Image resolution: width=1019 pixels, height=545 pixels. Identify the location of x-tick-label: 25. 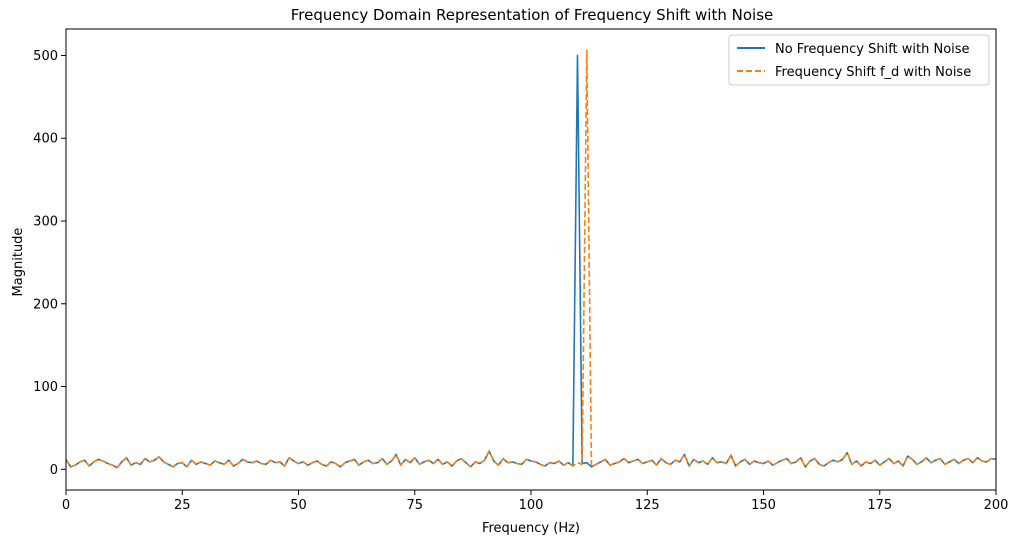
(182, 505).